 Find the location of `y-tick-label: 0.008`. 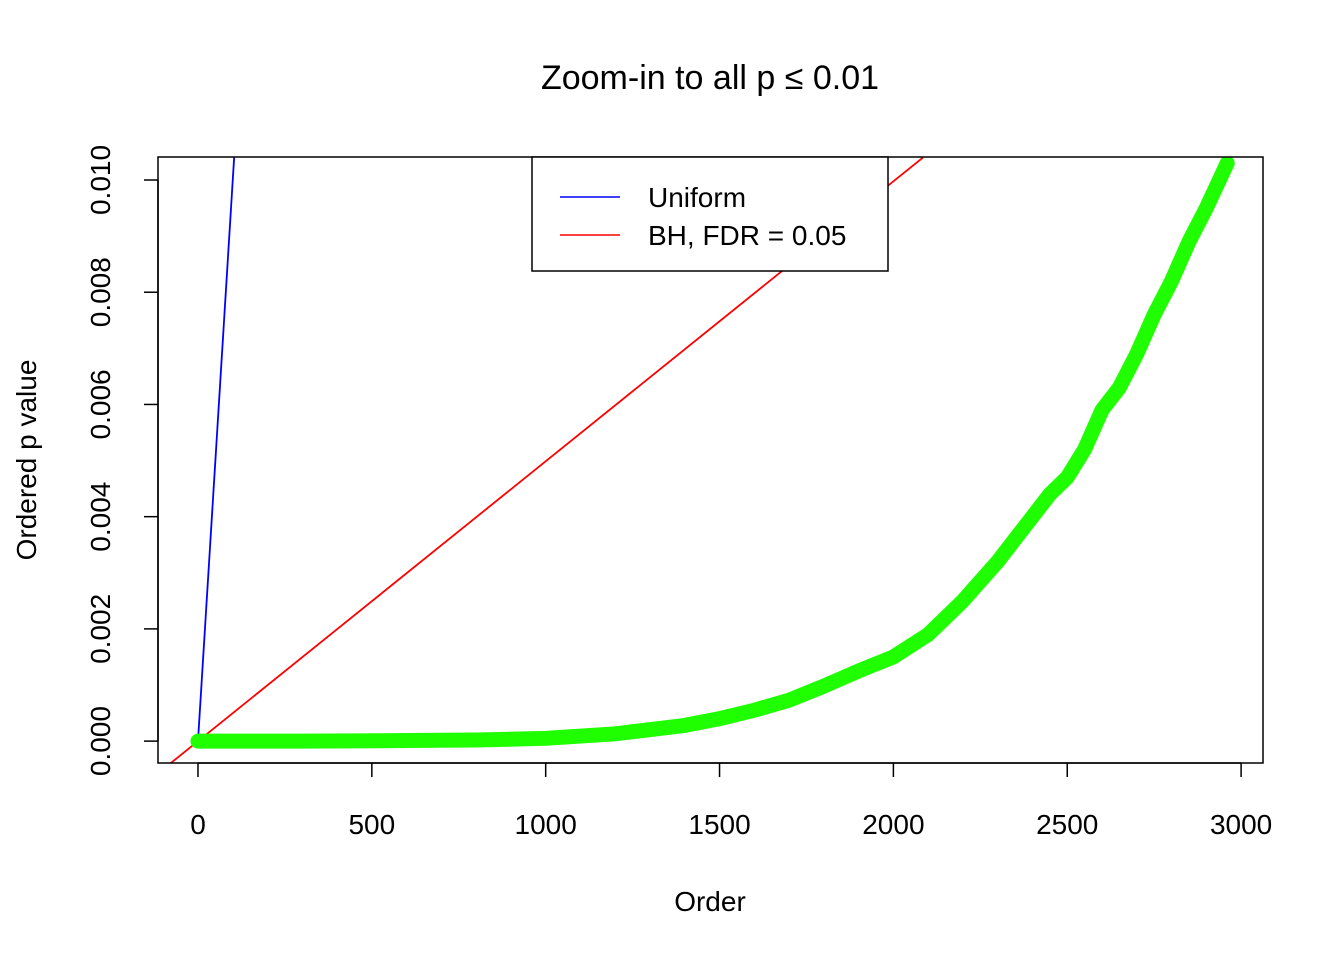

y-tick-label: 0.008 is located at coordinates (100, 292).